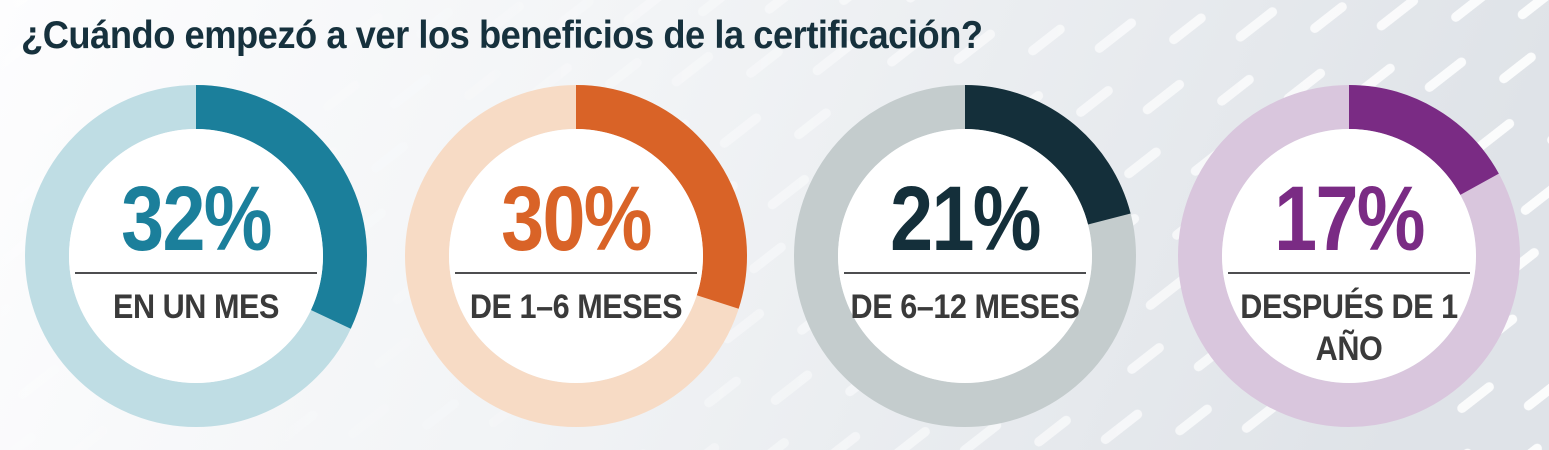 Image resolution: width=1549 pixels, height=450 pixels. I want to click on percentage-value: 32%, so click(196, 219).